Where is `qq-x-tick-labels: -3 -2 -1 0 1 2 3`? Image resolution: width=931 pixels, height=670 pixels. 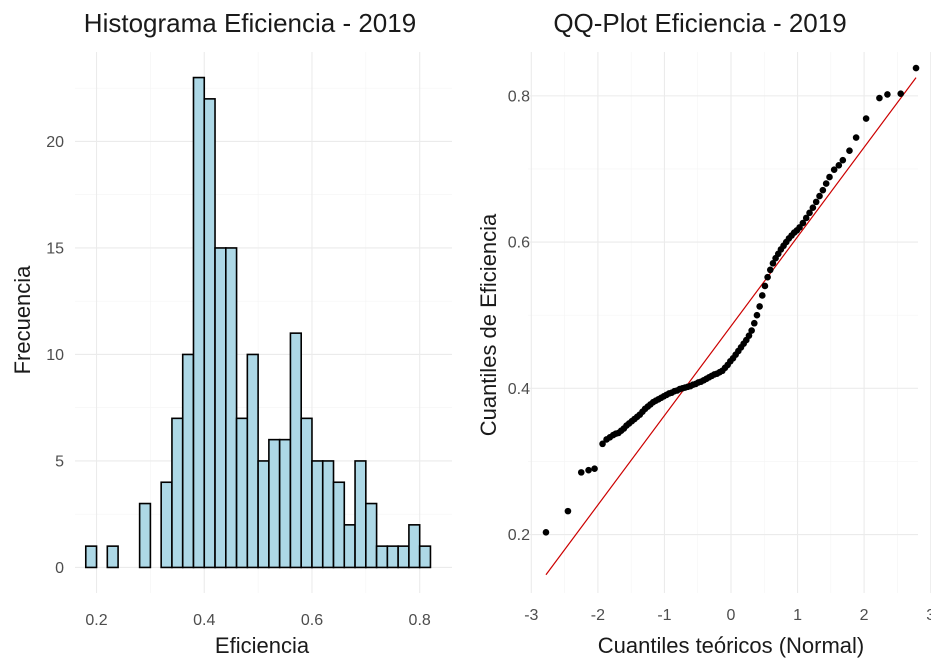 qq-x-tick-labels: -3 -2 -1 0 1 2 3 is located at coordinates (727, 615).